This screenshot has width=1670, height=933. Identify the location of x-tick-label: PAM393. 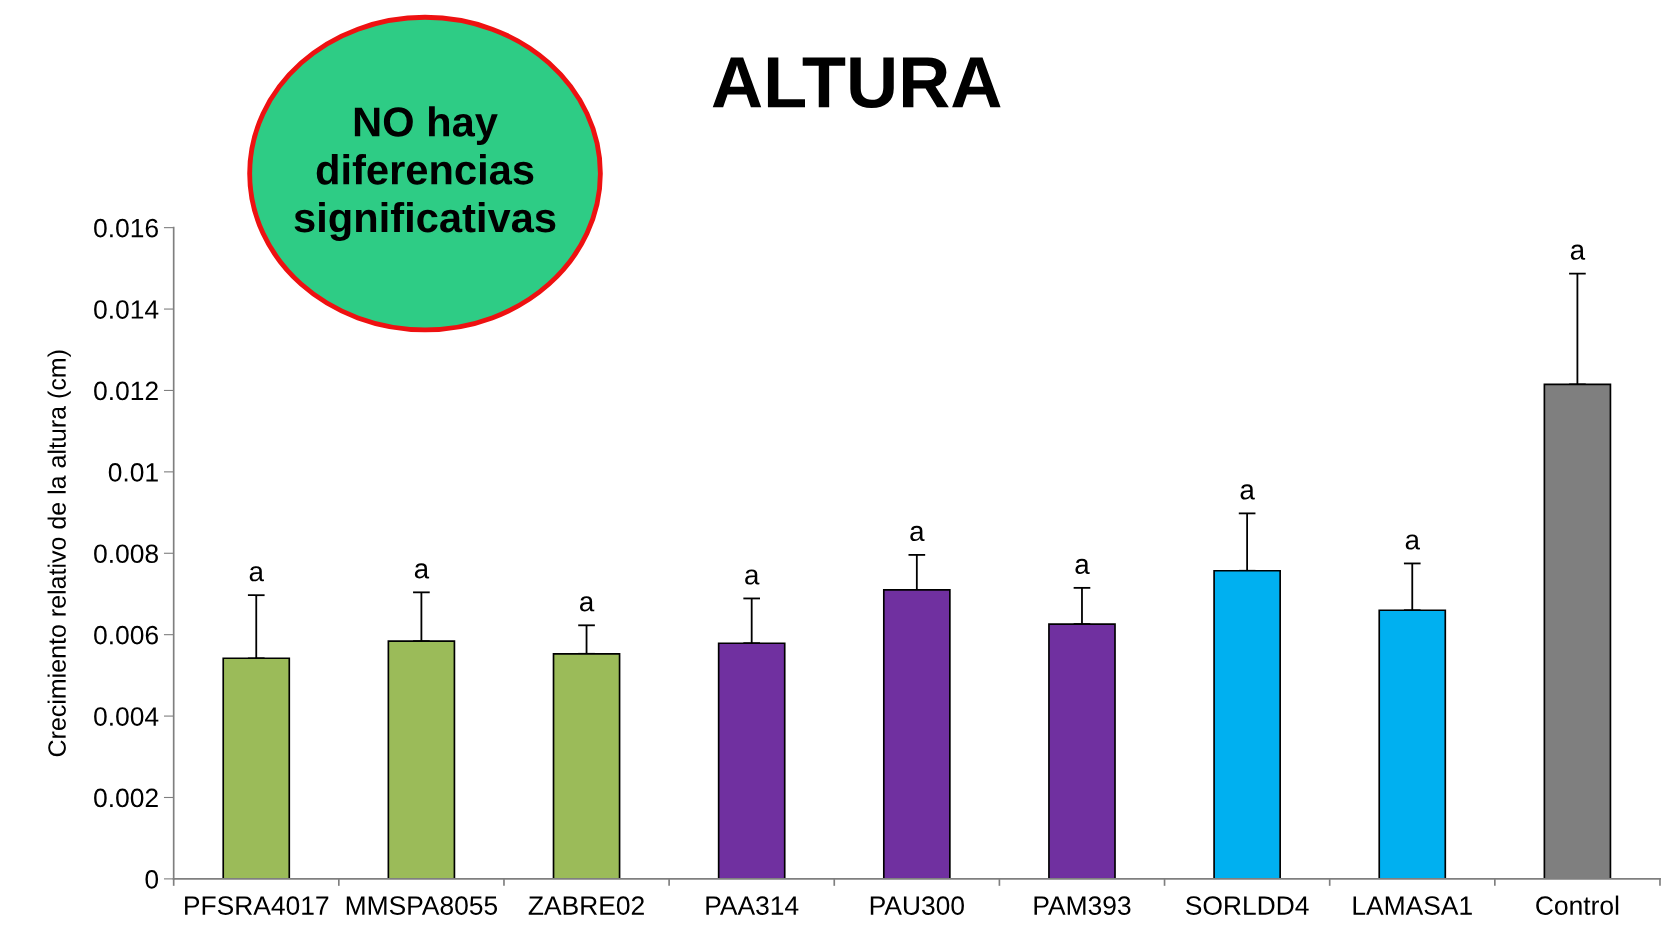
(1082, 905).